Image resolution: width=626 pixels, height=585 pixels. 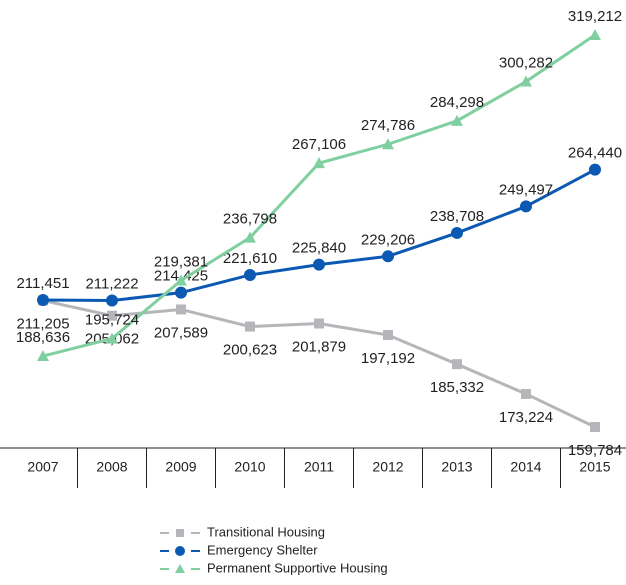 I want to click on data-label: 185,332, so click(x=457, y=387).